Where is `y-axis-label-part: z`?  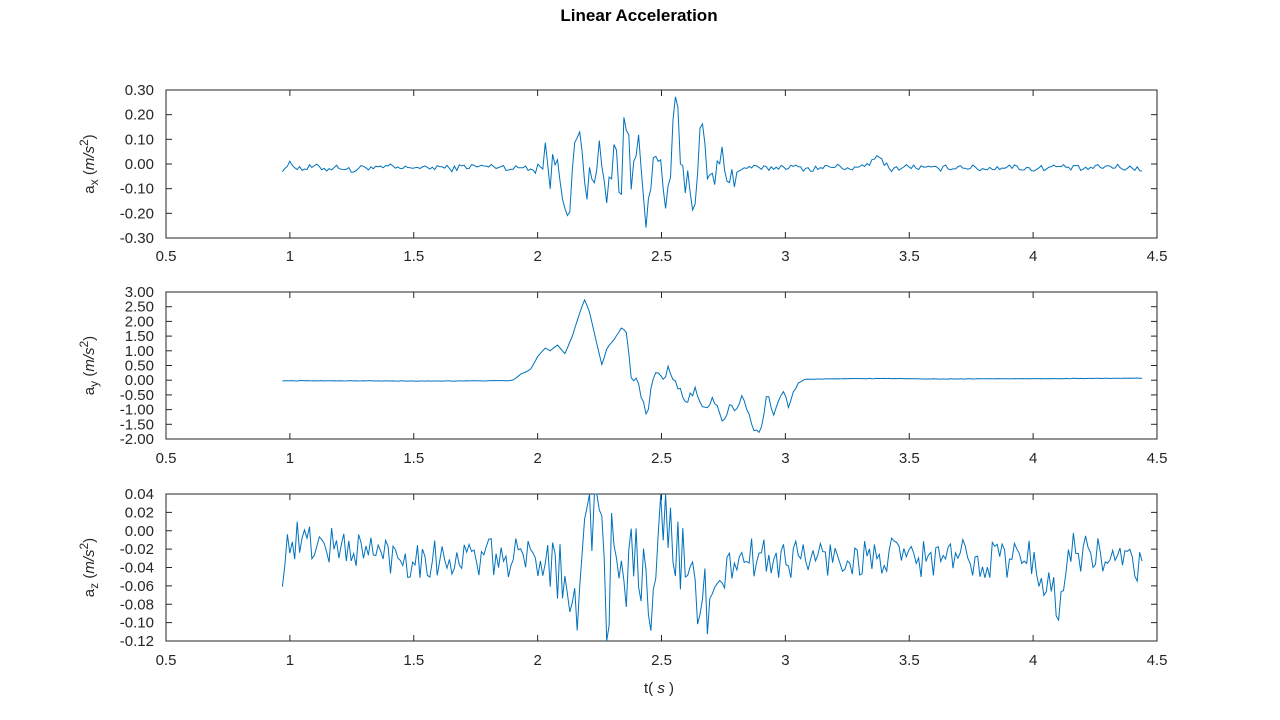 y-axis-label-part: z is located at coordinates (94, 586).